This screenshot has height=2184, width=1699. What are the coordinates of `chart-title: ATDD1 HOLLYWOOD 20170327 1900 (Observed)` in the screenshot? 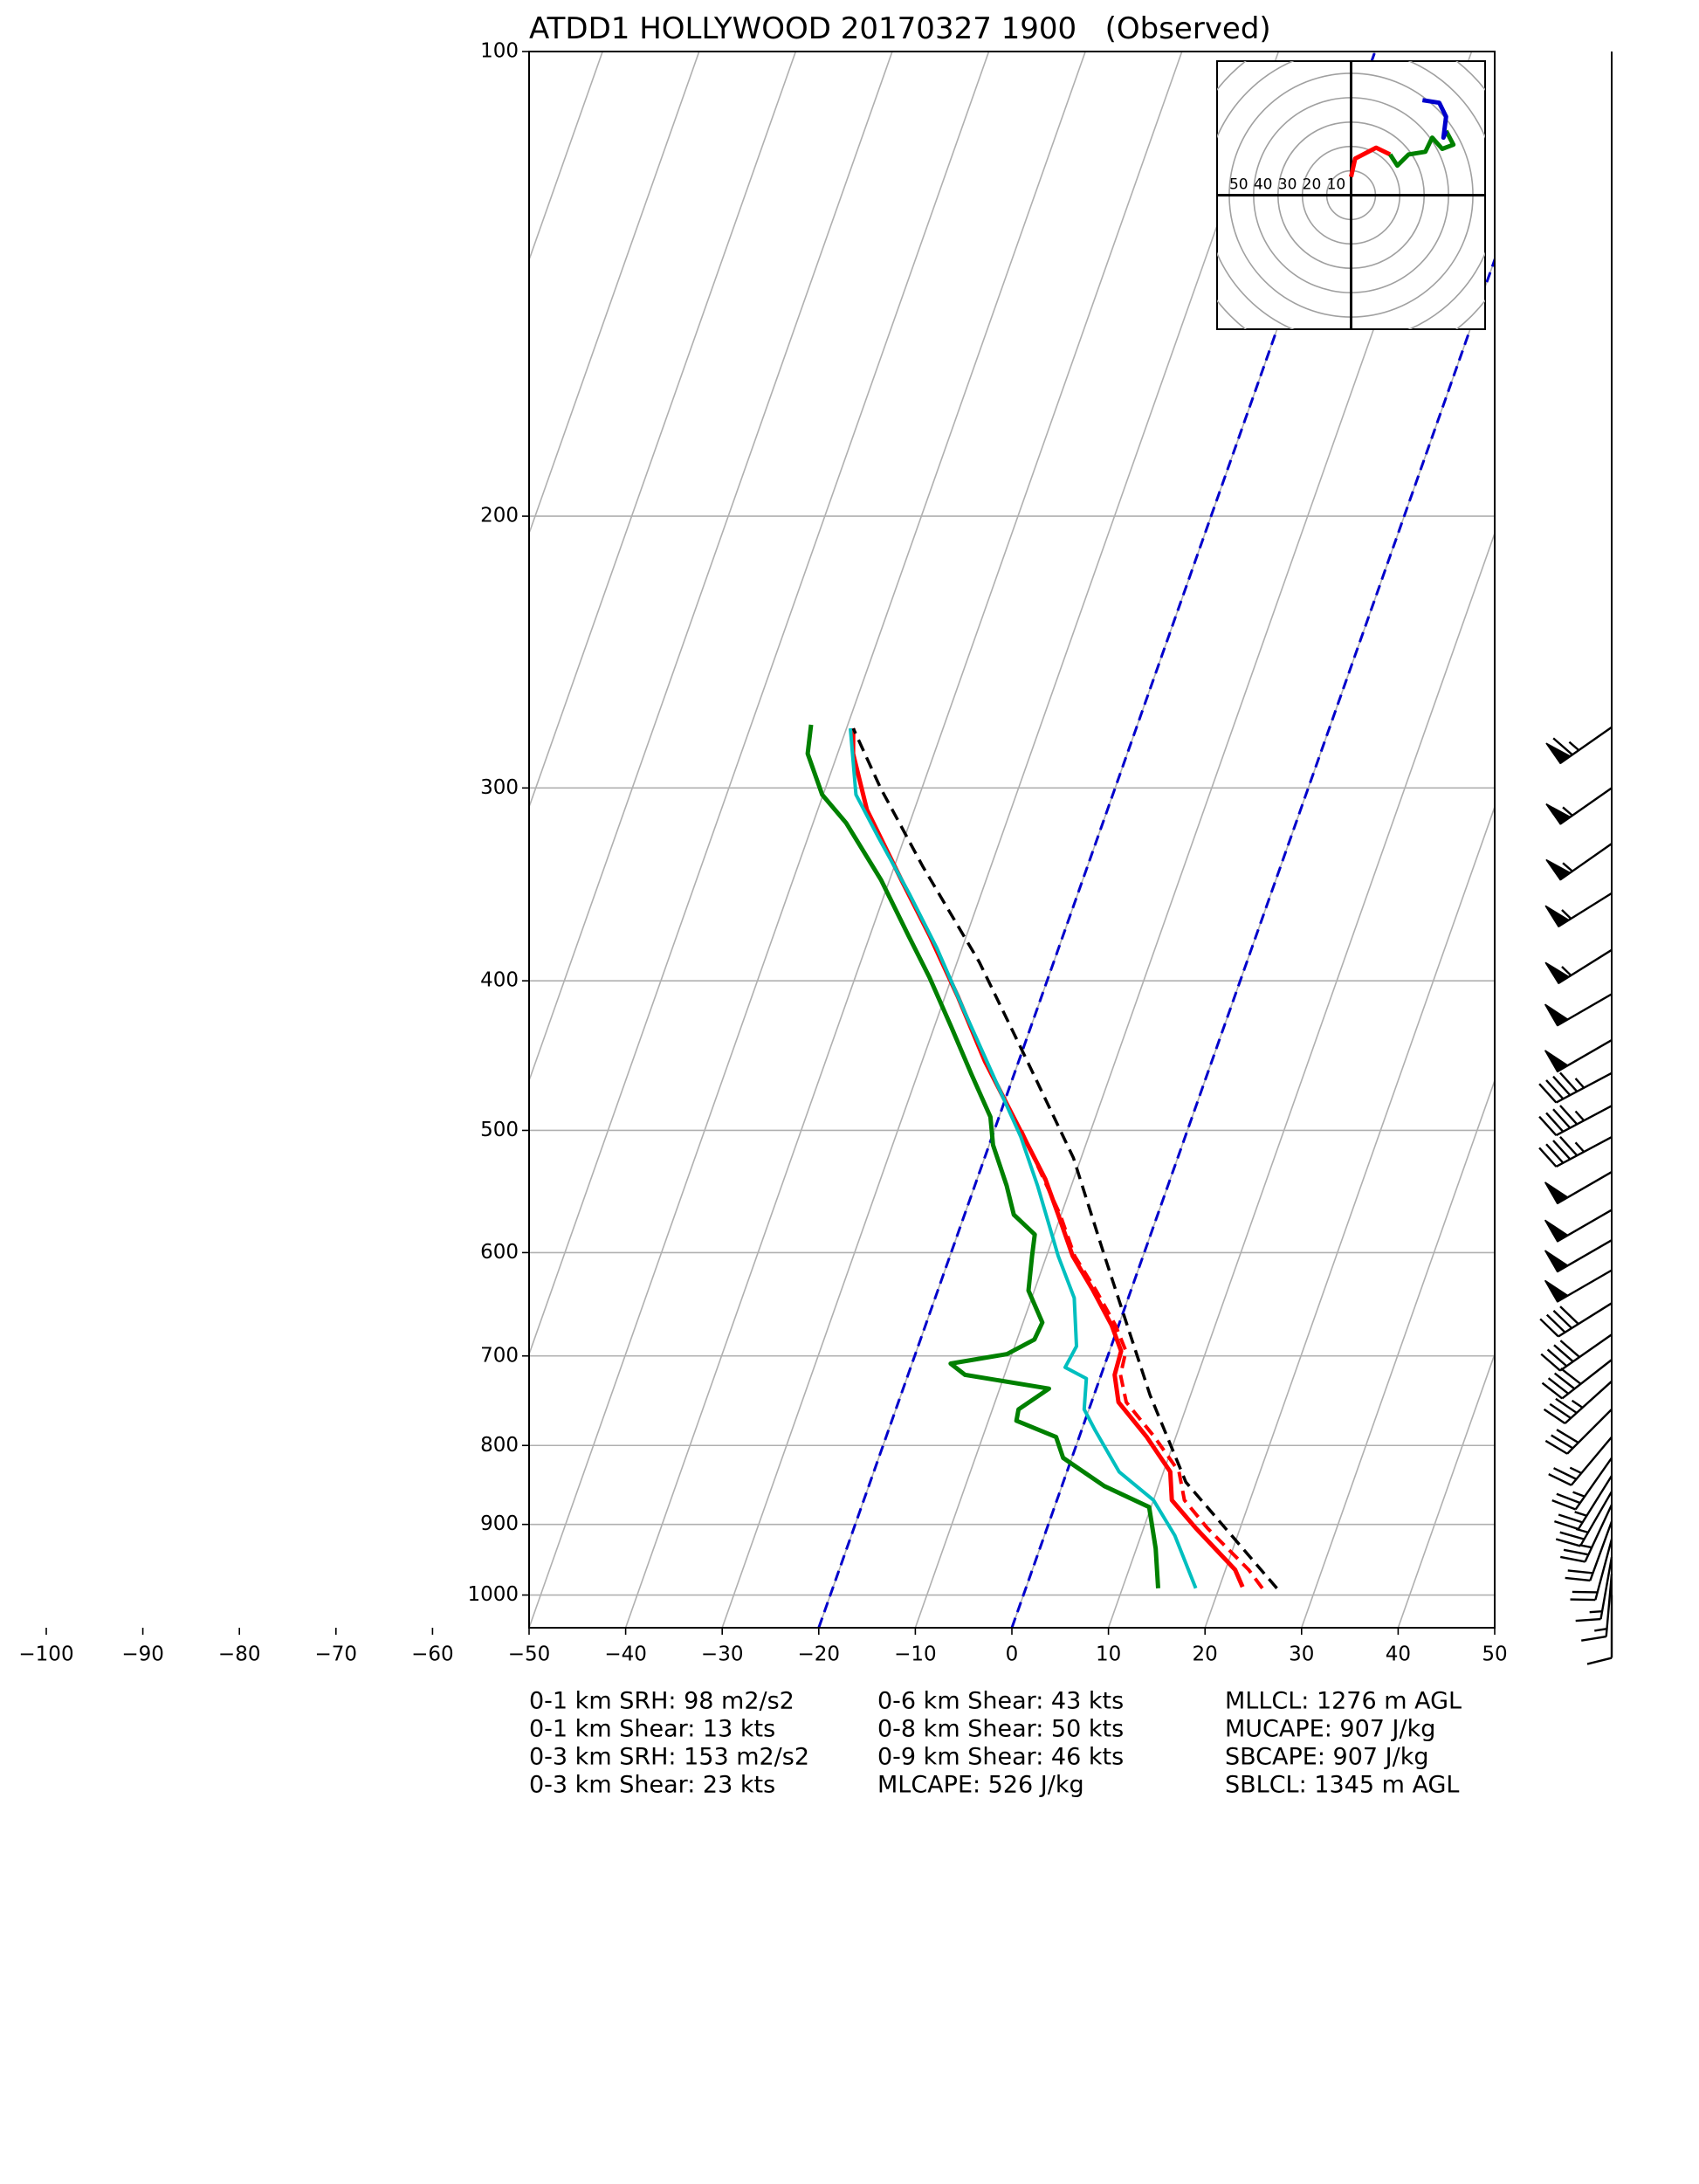 It's located at (900, 28).